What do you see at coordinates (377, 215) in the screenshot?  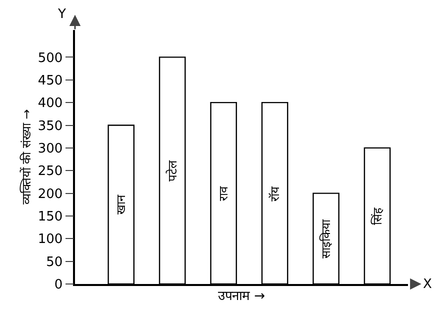 I see `x-tick-label: सिंह` at bounding box center [377, 215].